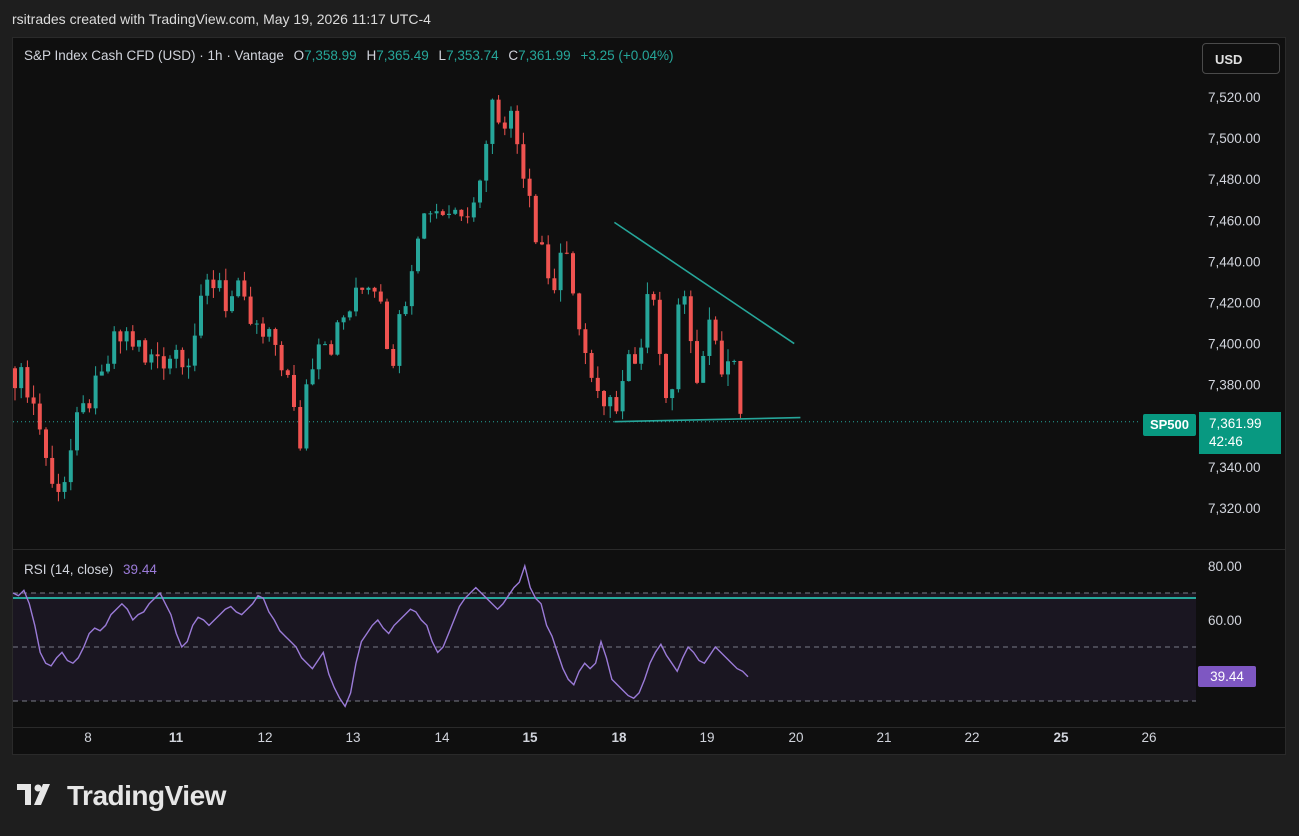 The width and height of the screenshot is (1299, 836). I want to click on price-tick-label: 7,520.00, so click(1234, 97).